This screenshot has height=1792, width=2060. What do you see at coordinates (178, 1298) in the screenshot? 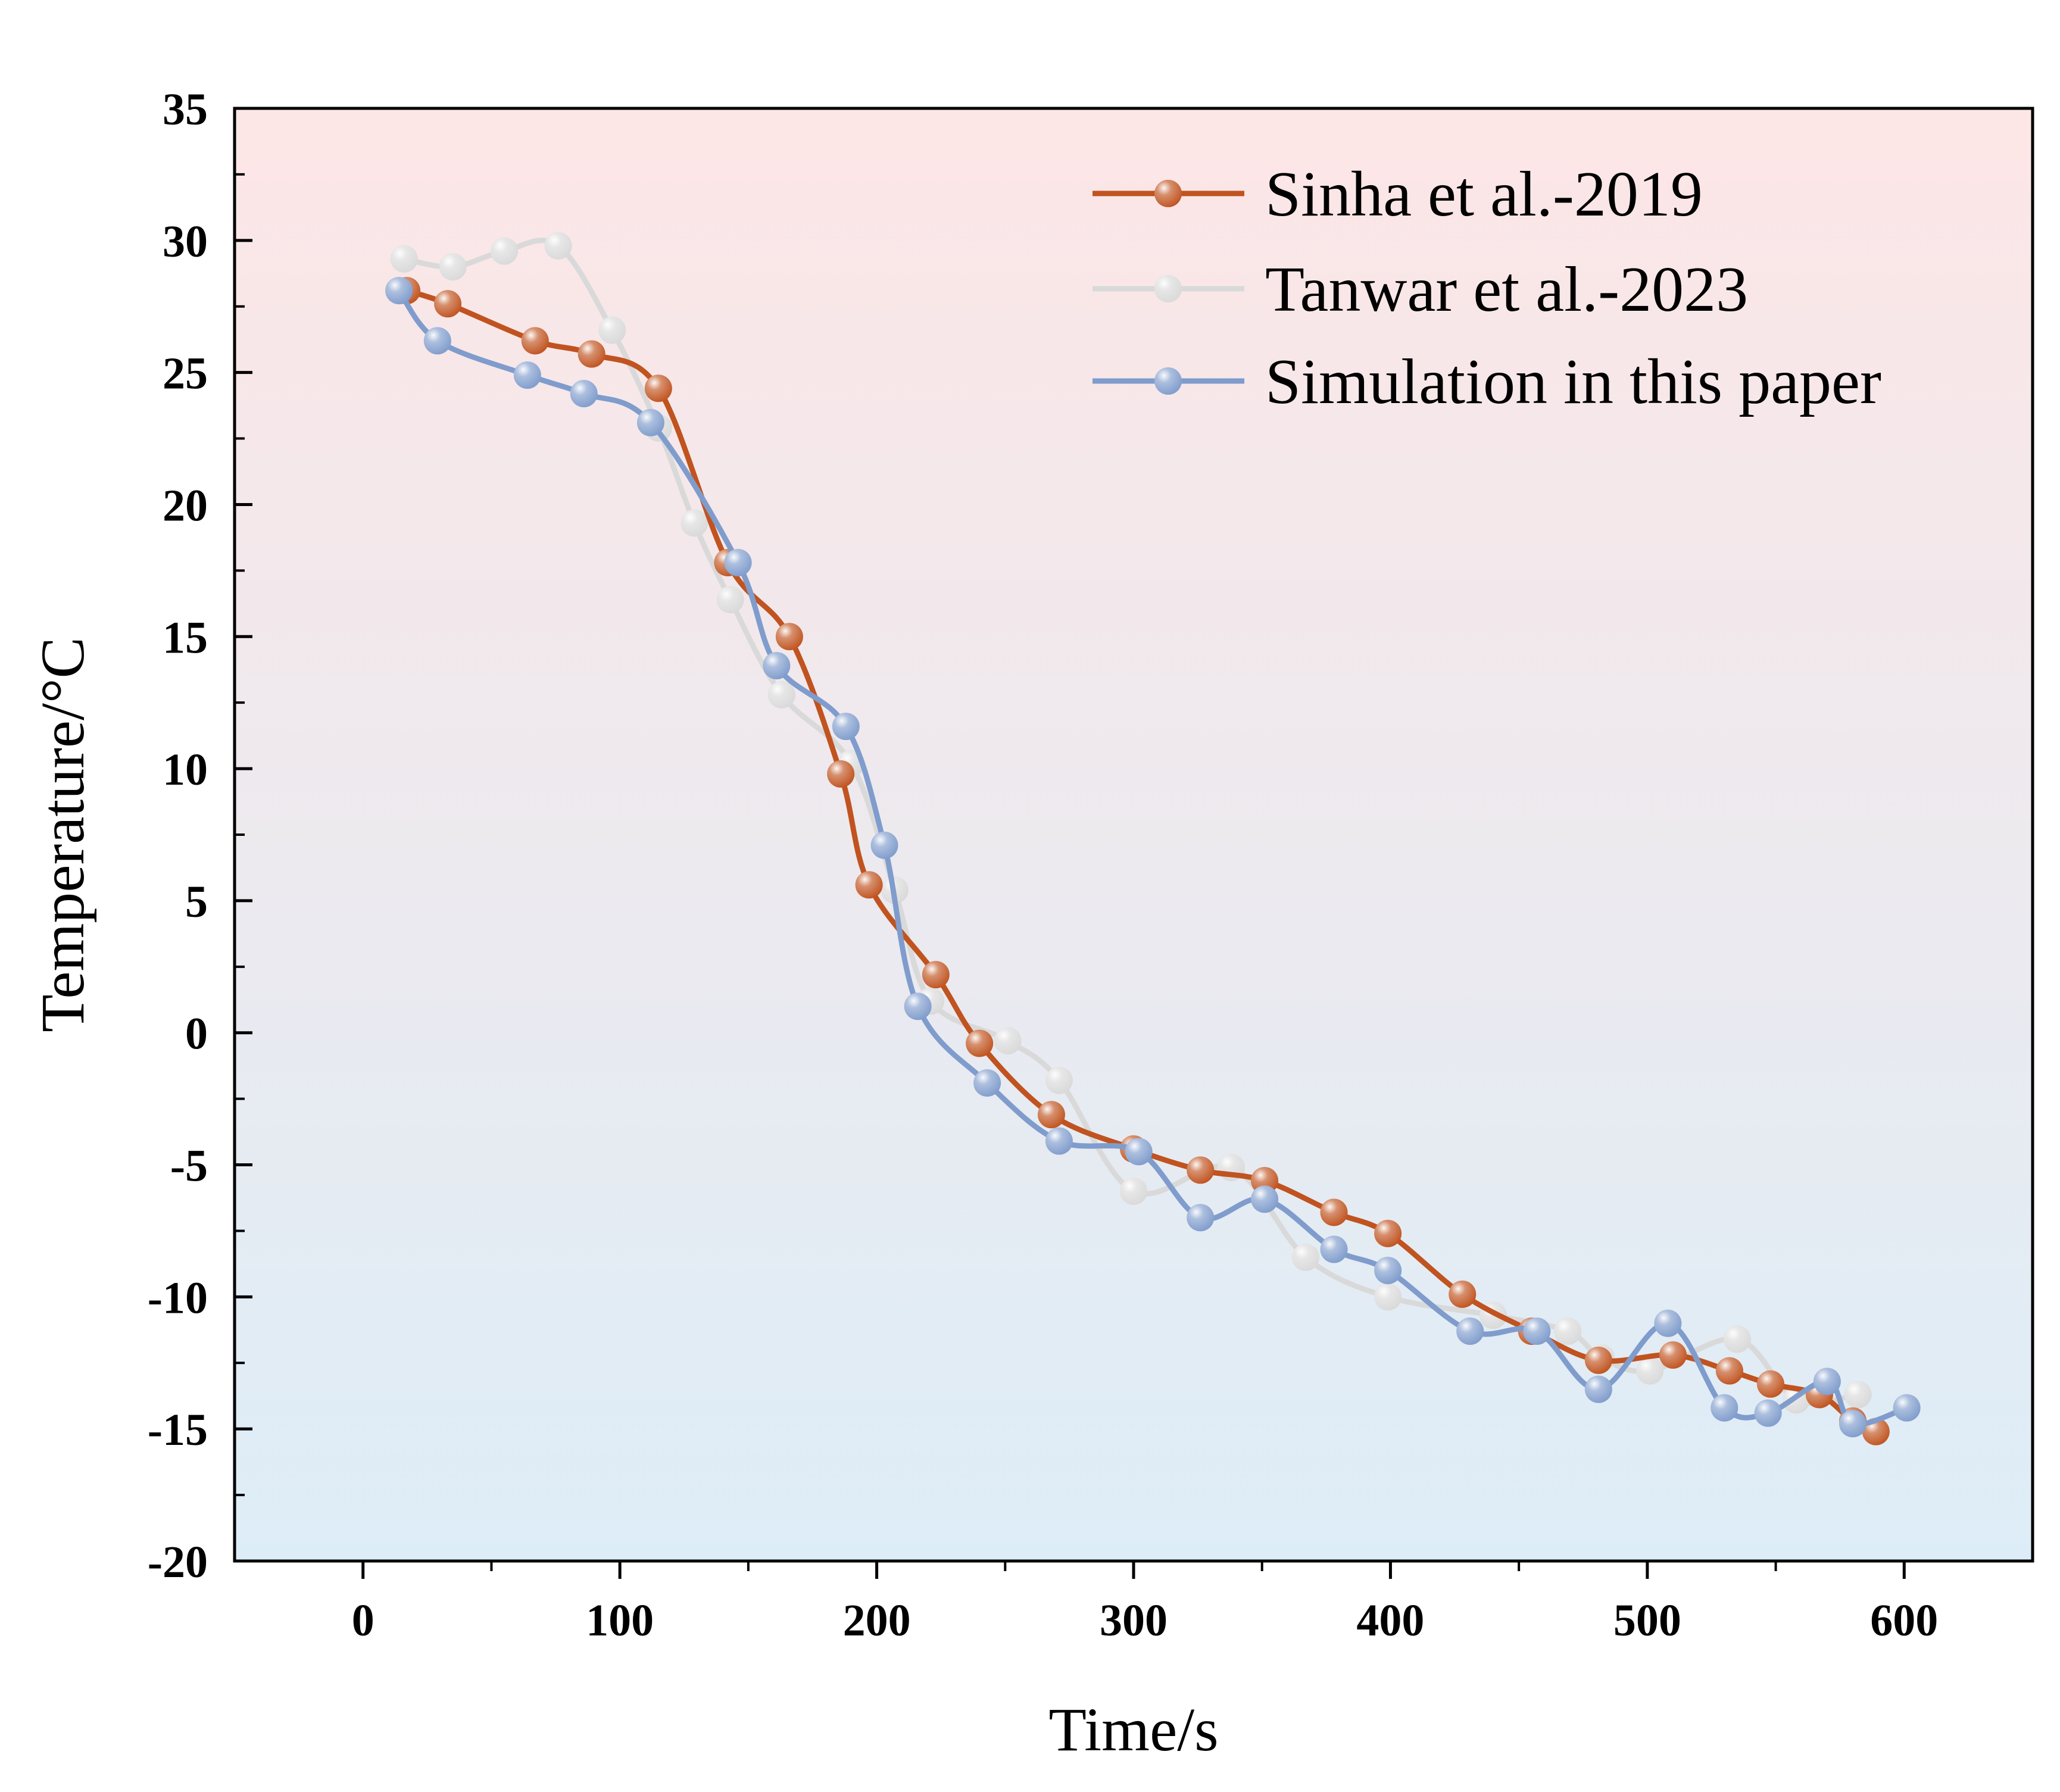
I see `y-tick-label: -10` at bounding box center [178, 1298].